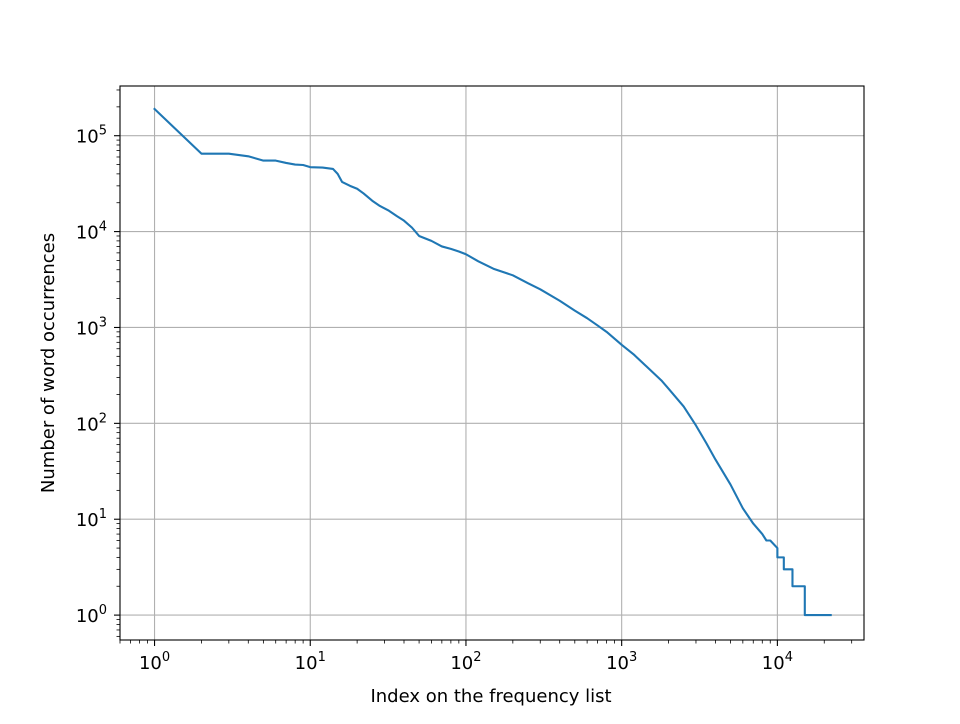 Image resolution: width=960 pixels, height=724 pixels. I want to click on y-axis-label: Number of word occurrences, so click(48, 363).